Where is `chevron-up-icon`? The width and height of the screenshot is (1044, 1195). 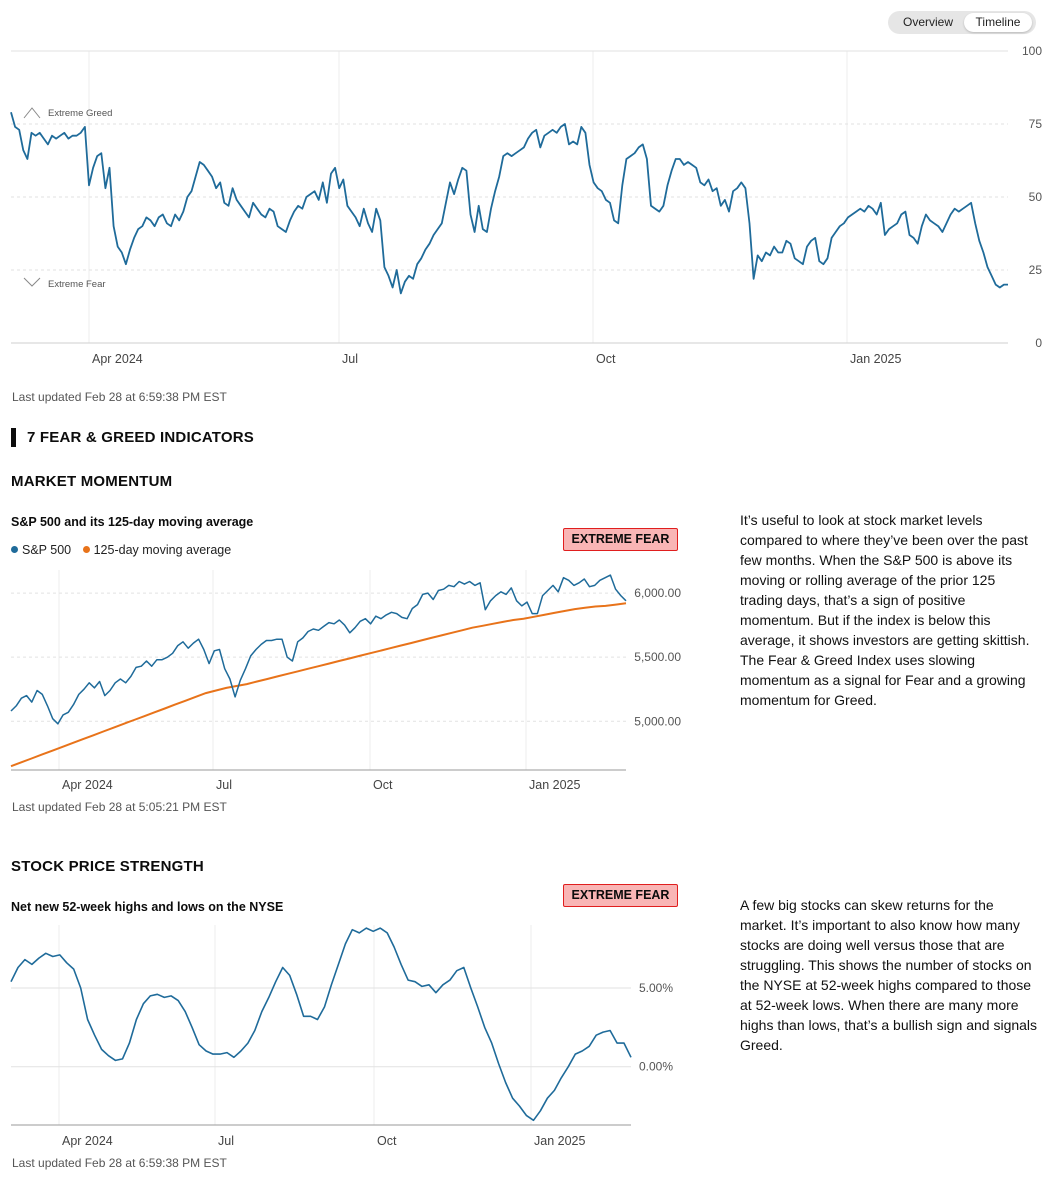
chevron-up-icon is located at coordinates (32, 113).